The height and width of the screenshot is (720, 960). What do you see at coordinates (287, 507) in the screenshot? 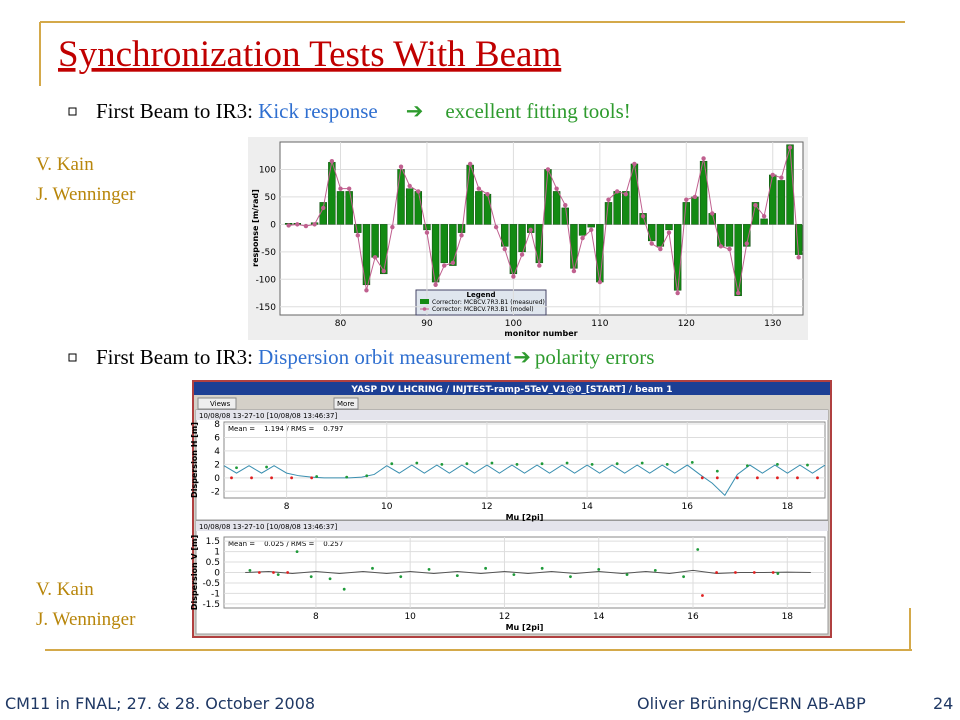
I see `x-tick-label: 8` at bounding box center [287, 507].